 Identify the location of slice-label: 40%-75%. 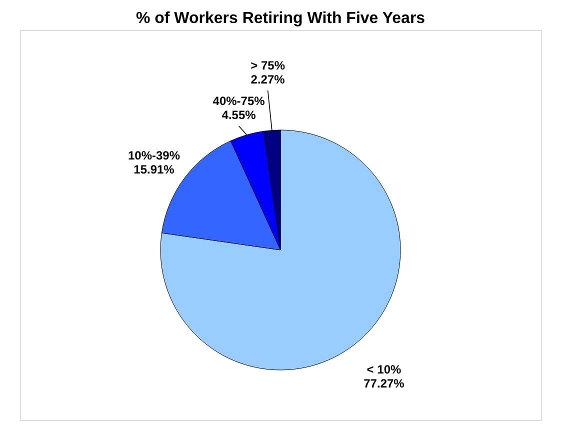
(239, 101).